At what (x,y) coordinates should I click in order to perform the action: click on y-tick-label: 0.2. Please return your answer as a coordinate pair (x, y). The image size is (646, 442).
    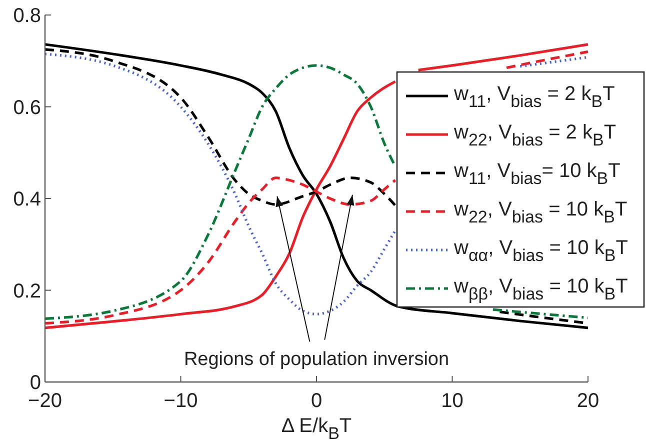
    Looking at the image, I should click on (27, 291).